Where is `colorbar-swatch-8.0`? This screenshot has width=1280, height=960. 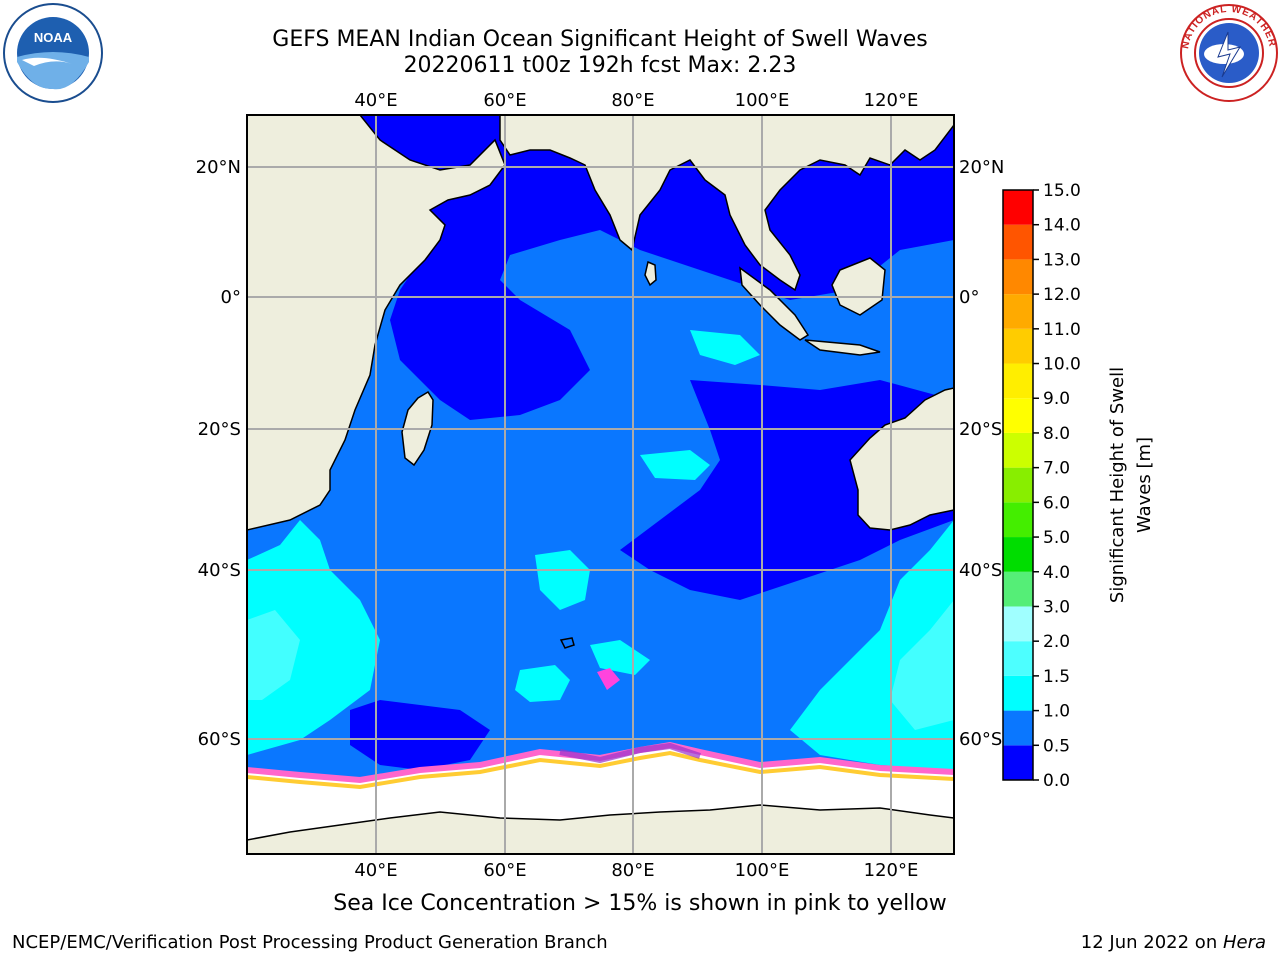
colorbar-swatch-8.0 is located at coordinates (1018, 415).